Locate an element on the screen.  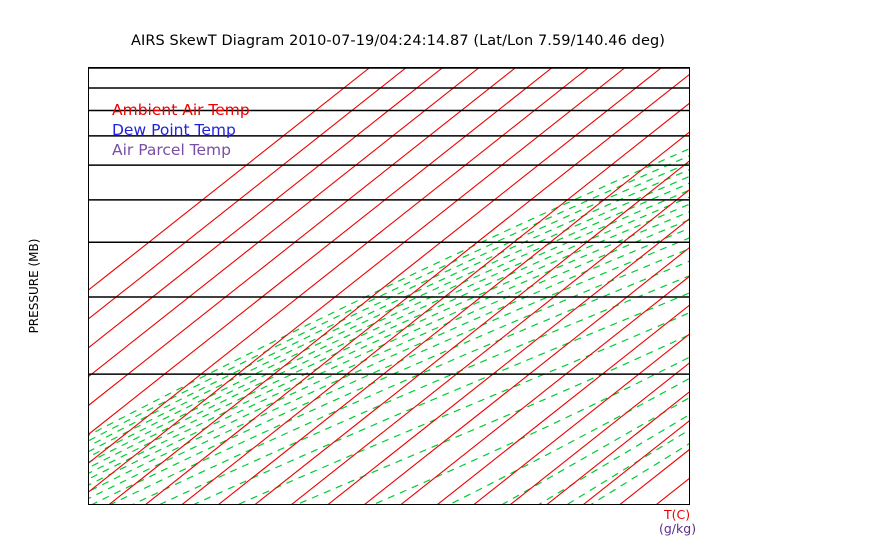
pressure-axis-title: PRESSURE (MB) is located at coordinates (34, 286).